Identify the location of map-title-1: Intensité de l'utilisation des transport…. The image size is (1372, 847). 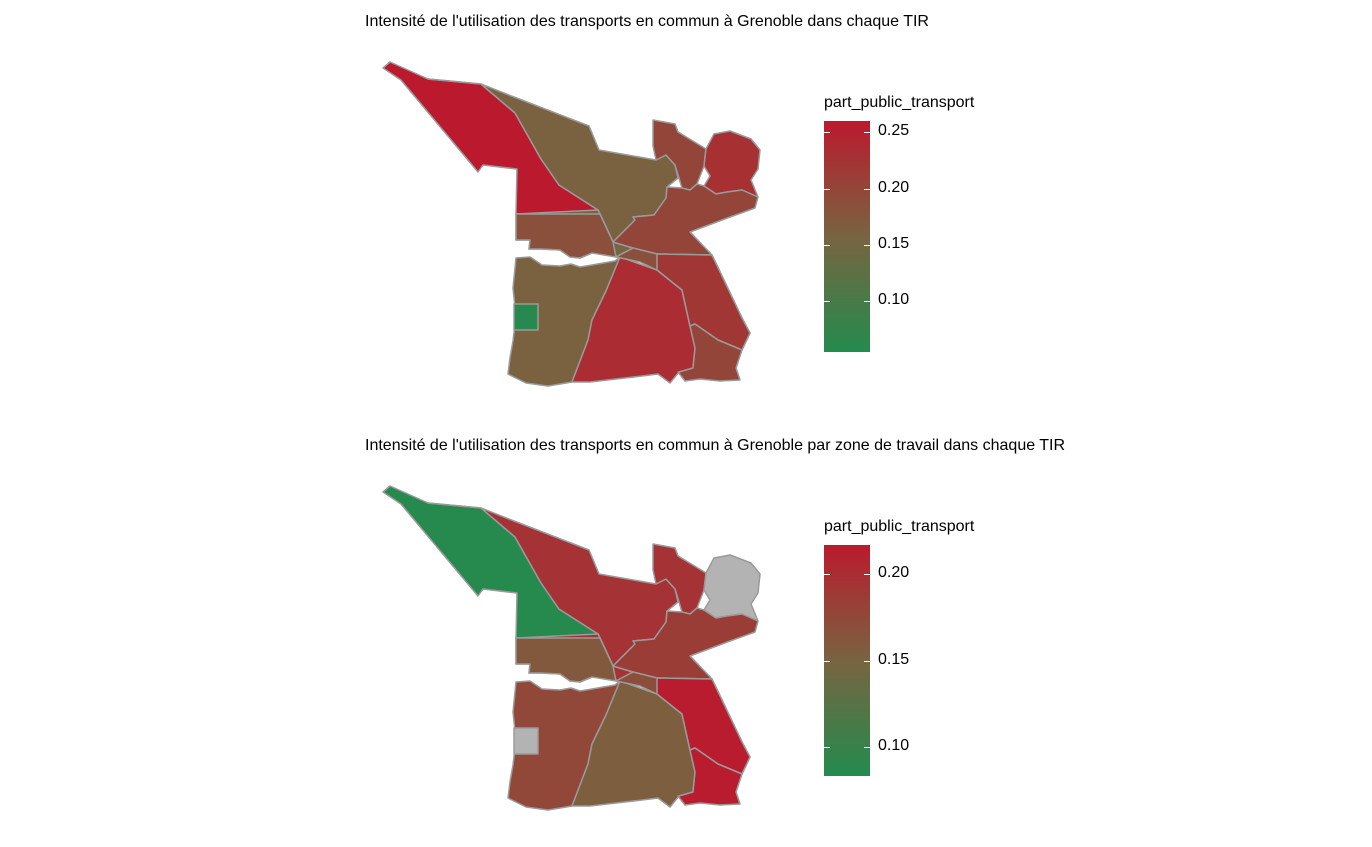
(647, 21).